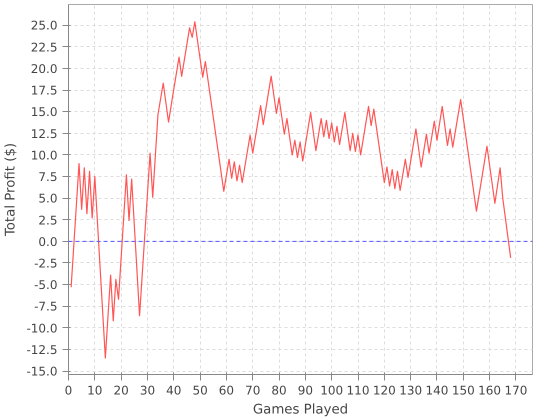 This screenshot has height=420, width=540. I want to click on y-tick-label: 17.5, so click(44, 91).